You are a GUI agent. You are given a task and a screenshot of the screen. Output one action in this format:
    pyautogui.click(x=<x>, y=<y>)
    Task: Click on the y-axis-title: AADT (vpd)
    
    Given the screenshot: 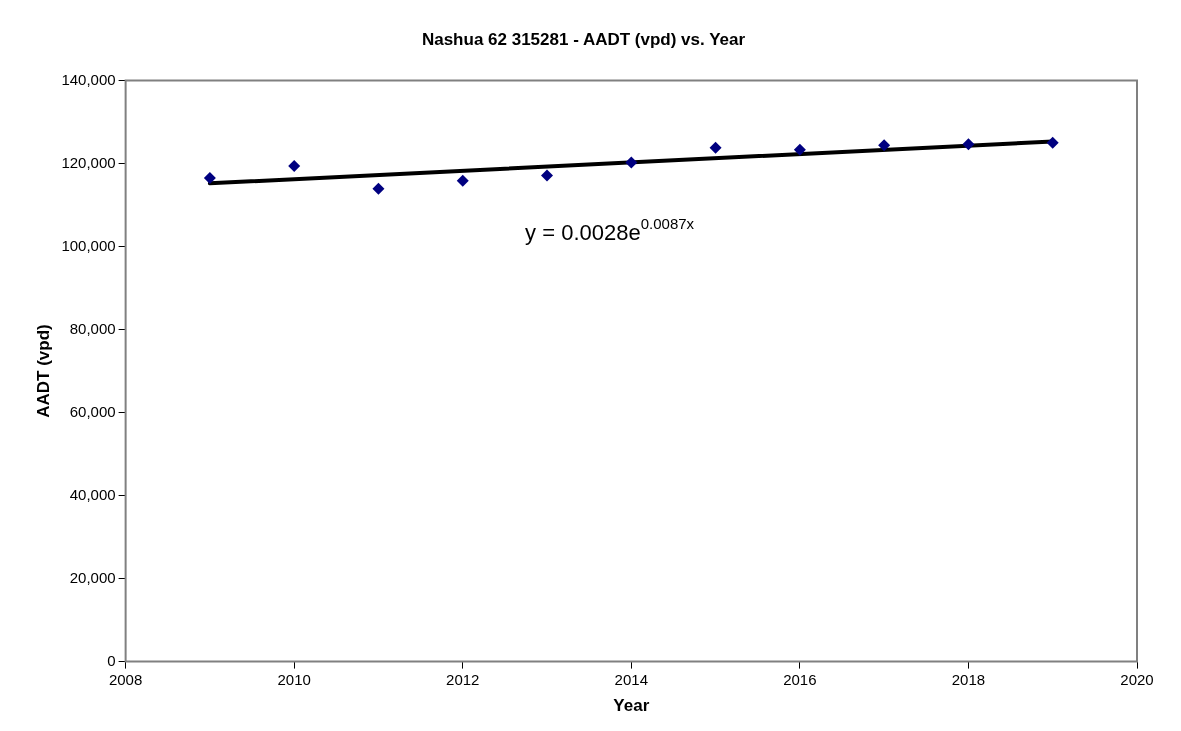 What is the action you would take?
    pyautogui.click(x=43, y=371)
    